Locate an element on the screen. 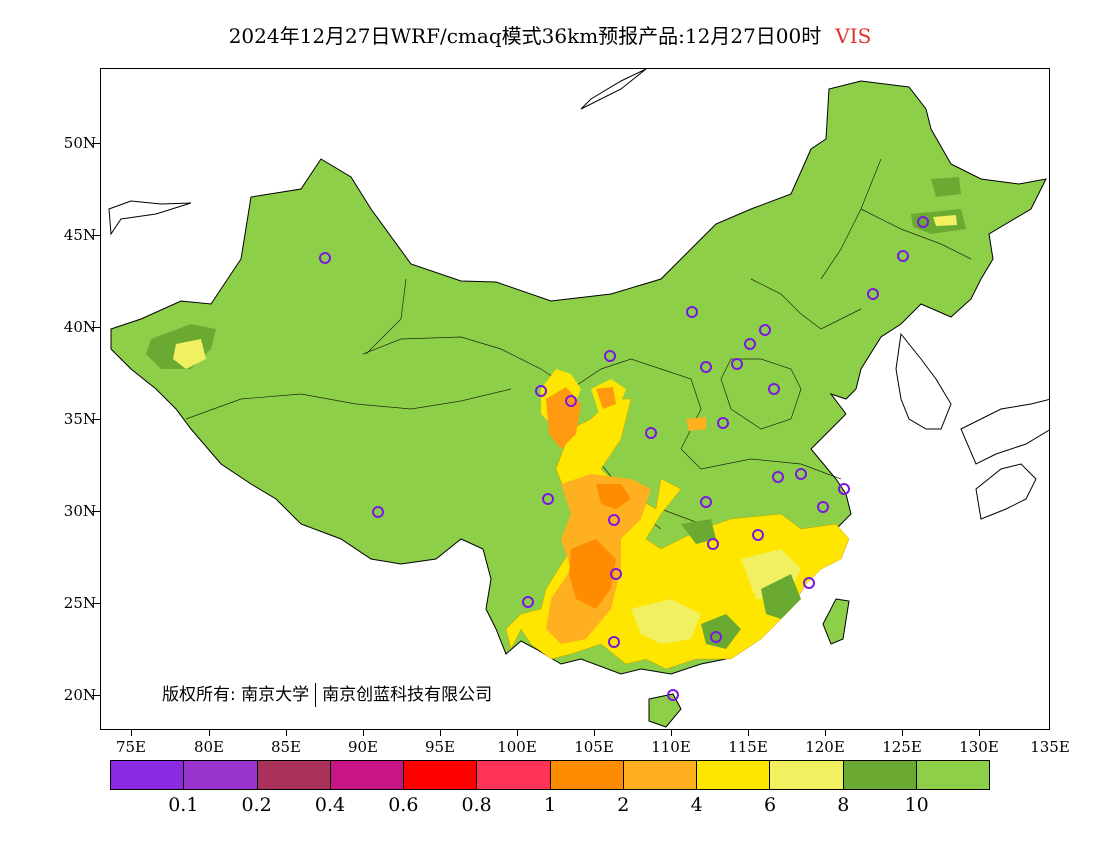 The height and width of the screenshot is (850, 1100). lon-label-130e: 130E is located at coordinates (979, 747).